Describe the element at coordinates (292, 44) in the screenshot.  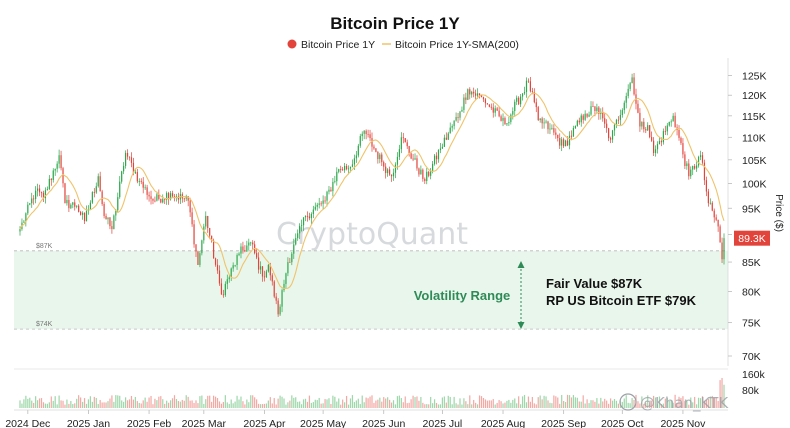
I see `legend-price-marker` at that location.